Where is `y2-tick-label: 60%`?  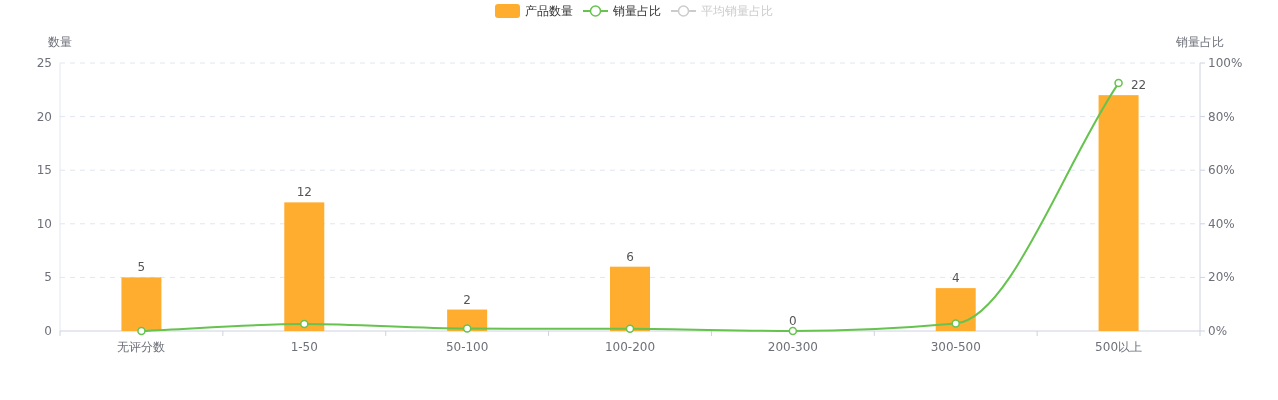
y2-tick-label: 60% is located at coordinates (1221, 170).